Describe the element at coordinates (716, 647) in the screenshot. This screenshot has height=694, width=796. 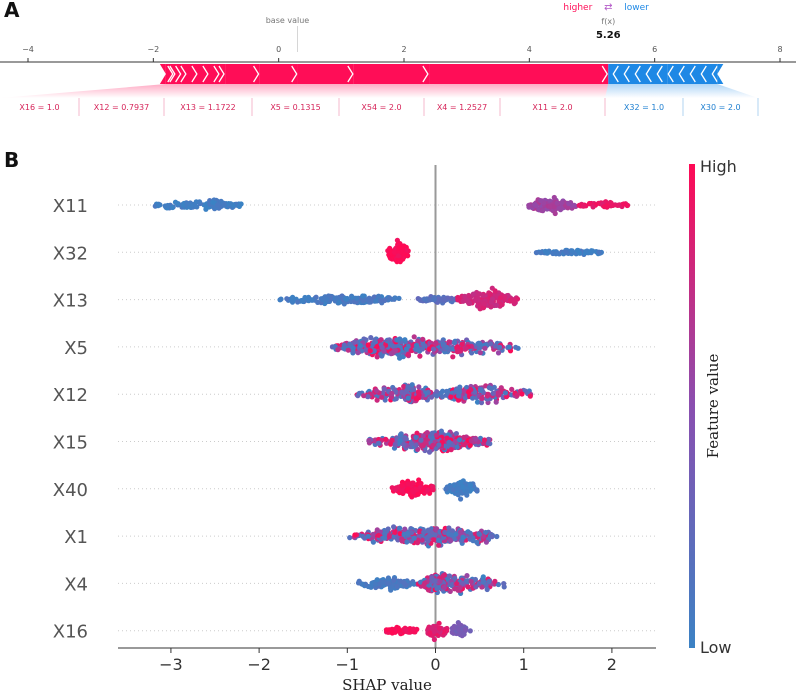
I see `colorbar-low-label: Low` at that location.